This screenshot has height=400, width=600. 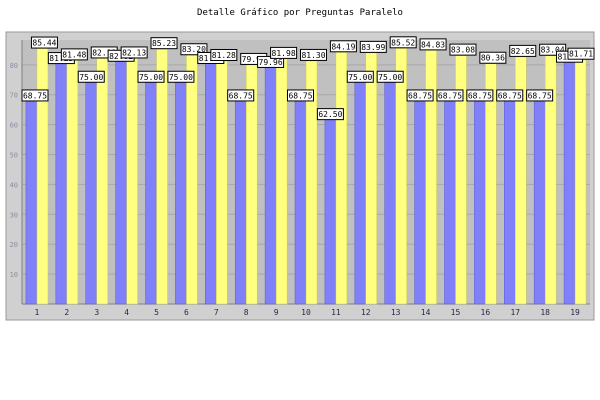 What do you see at coordinates (186, 312) in the screenshot?
I see `x-tick-label: 6` at bounding box center [186, 312].